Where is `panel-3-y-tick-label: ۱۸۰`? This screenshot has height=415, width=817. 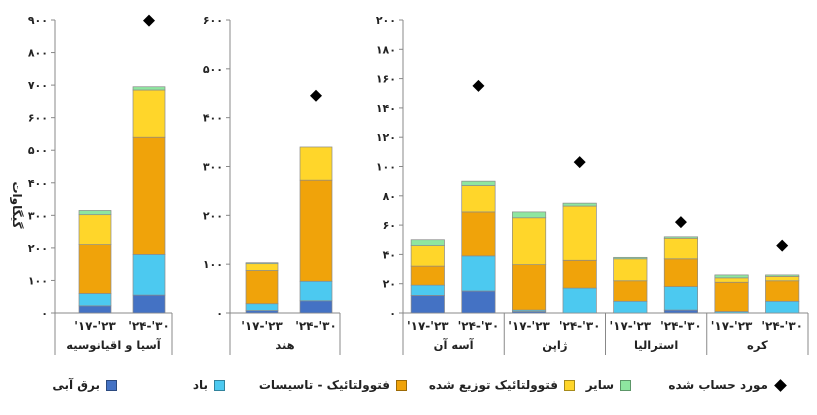
panel-3-y-tick-label: ۱۸۰ is located at coordinates (386, 49).